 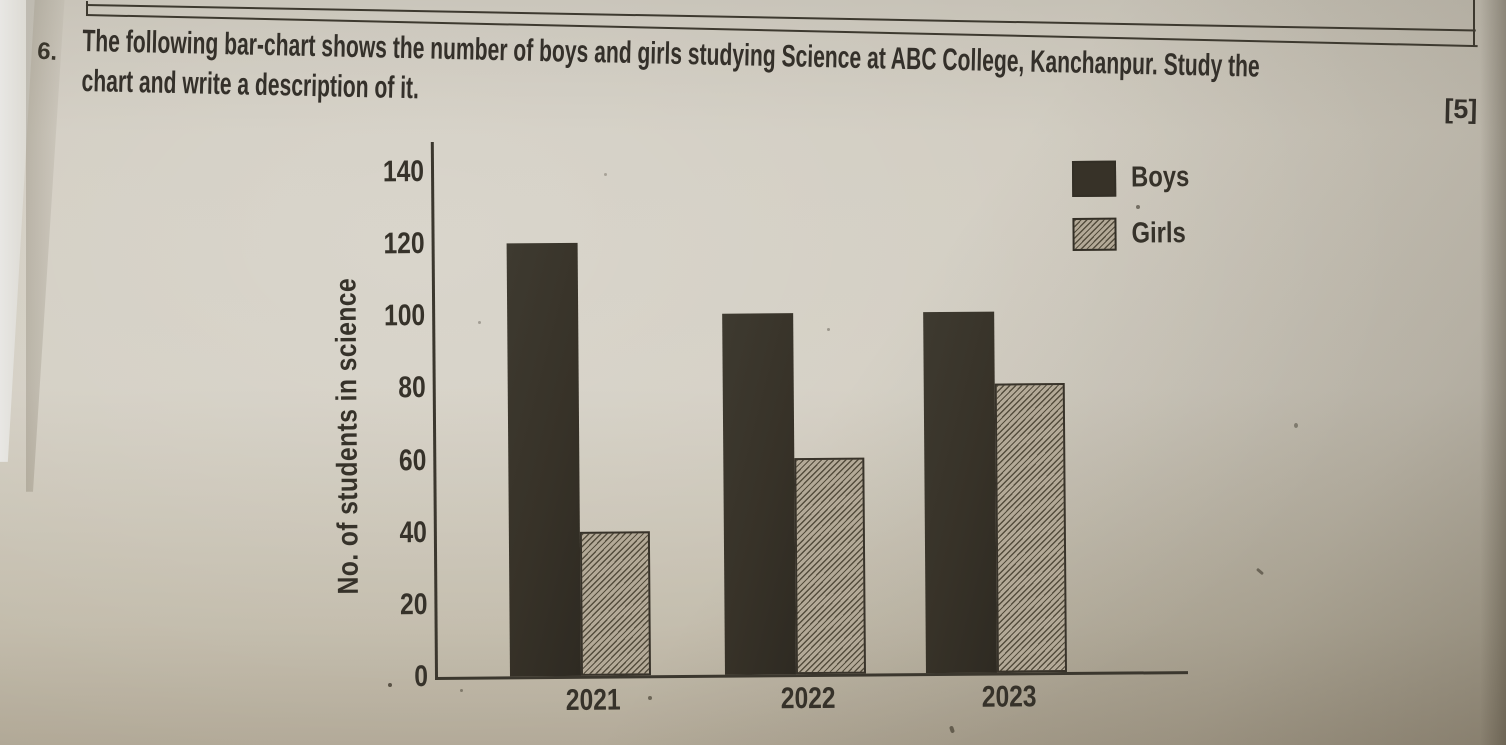 What do you see at coordinates (1160, 177) in the screenshot?
I see `legend-label-boys: Boys` at bounding box center [1160, 177].